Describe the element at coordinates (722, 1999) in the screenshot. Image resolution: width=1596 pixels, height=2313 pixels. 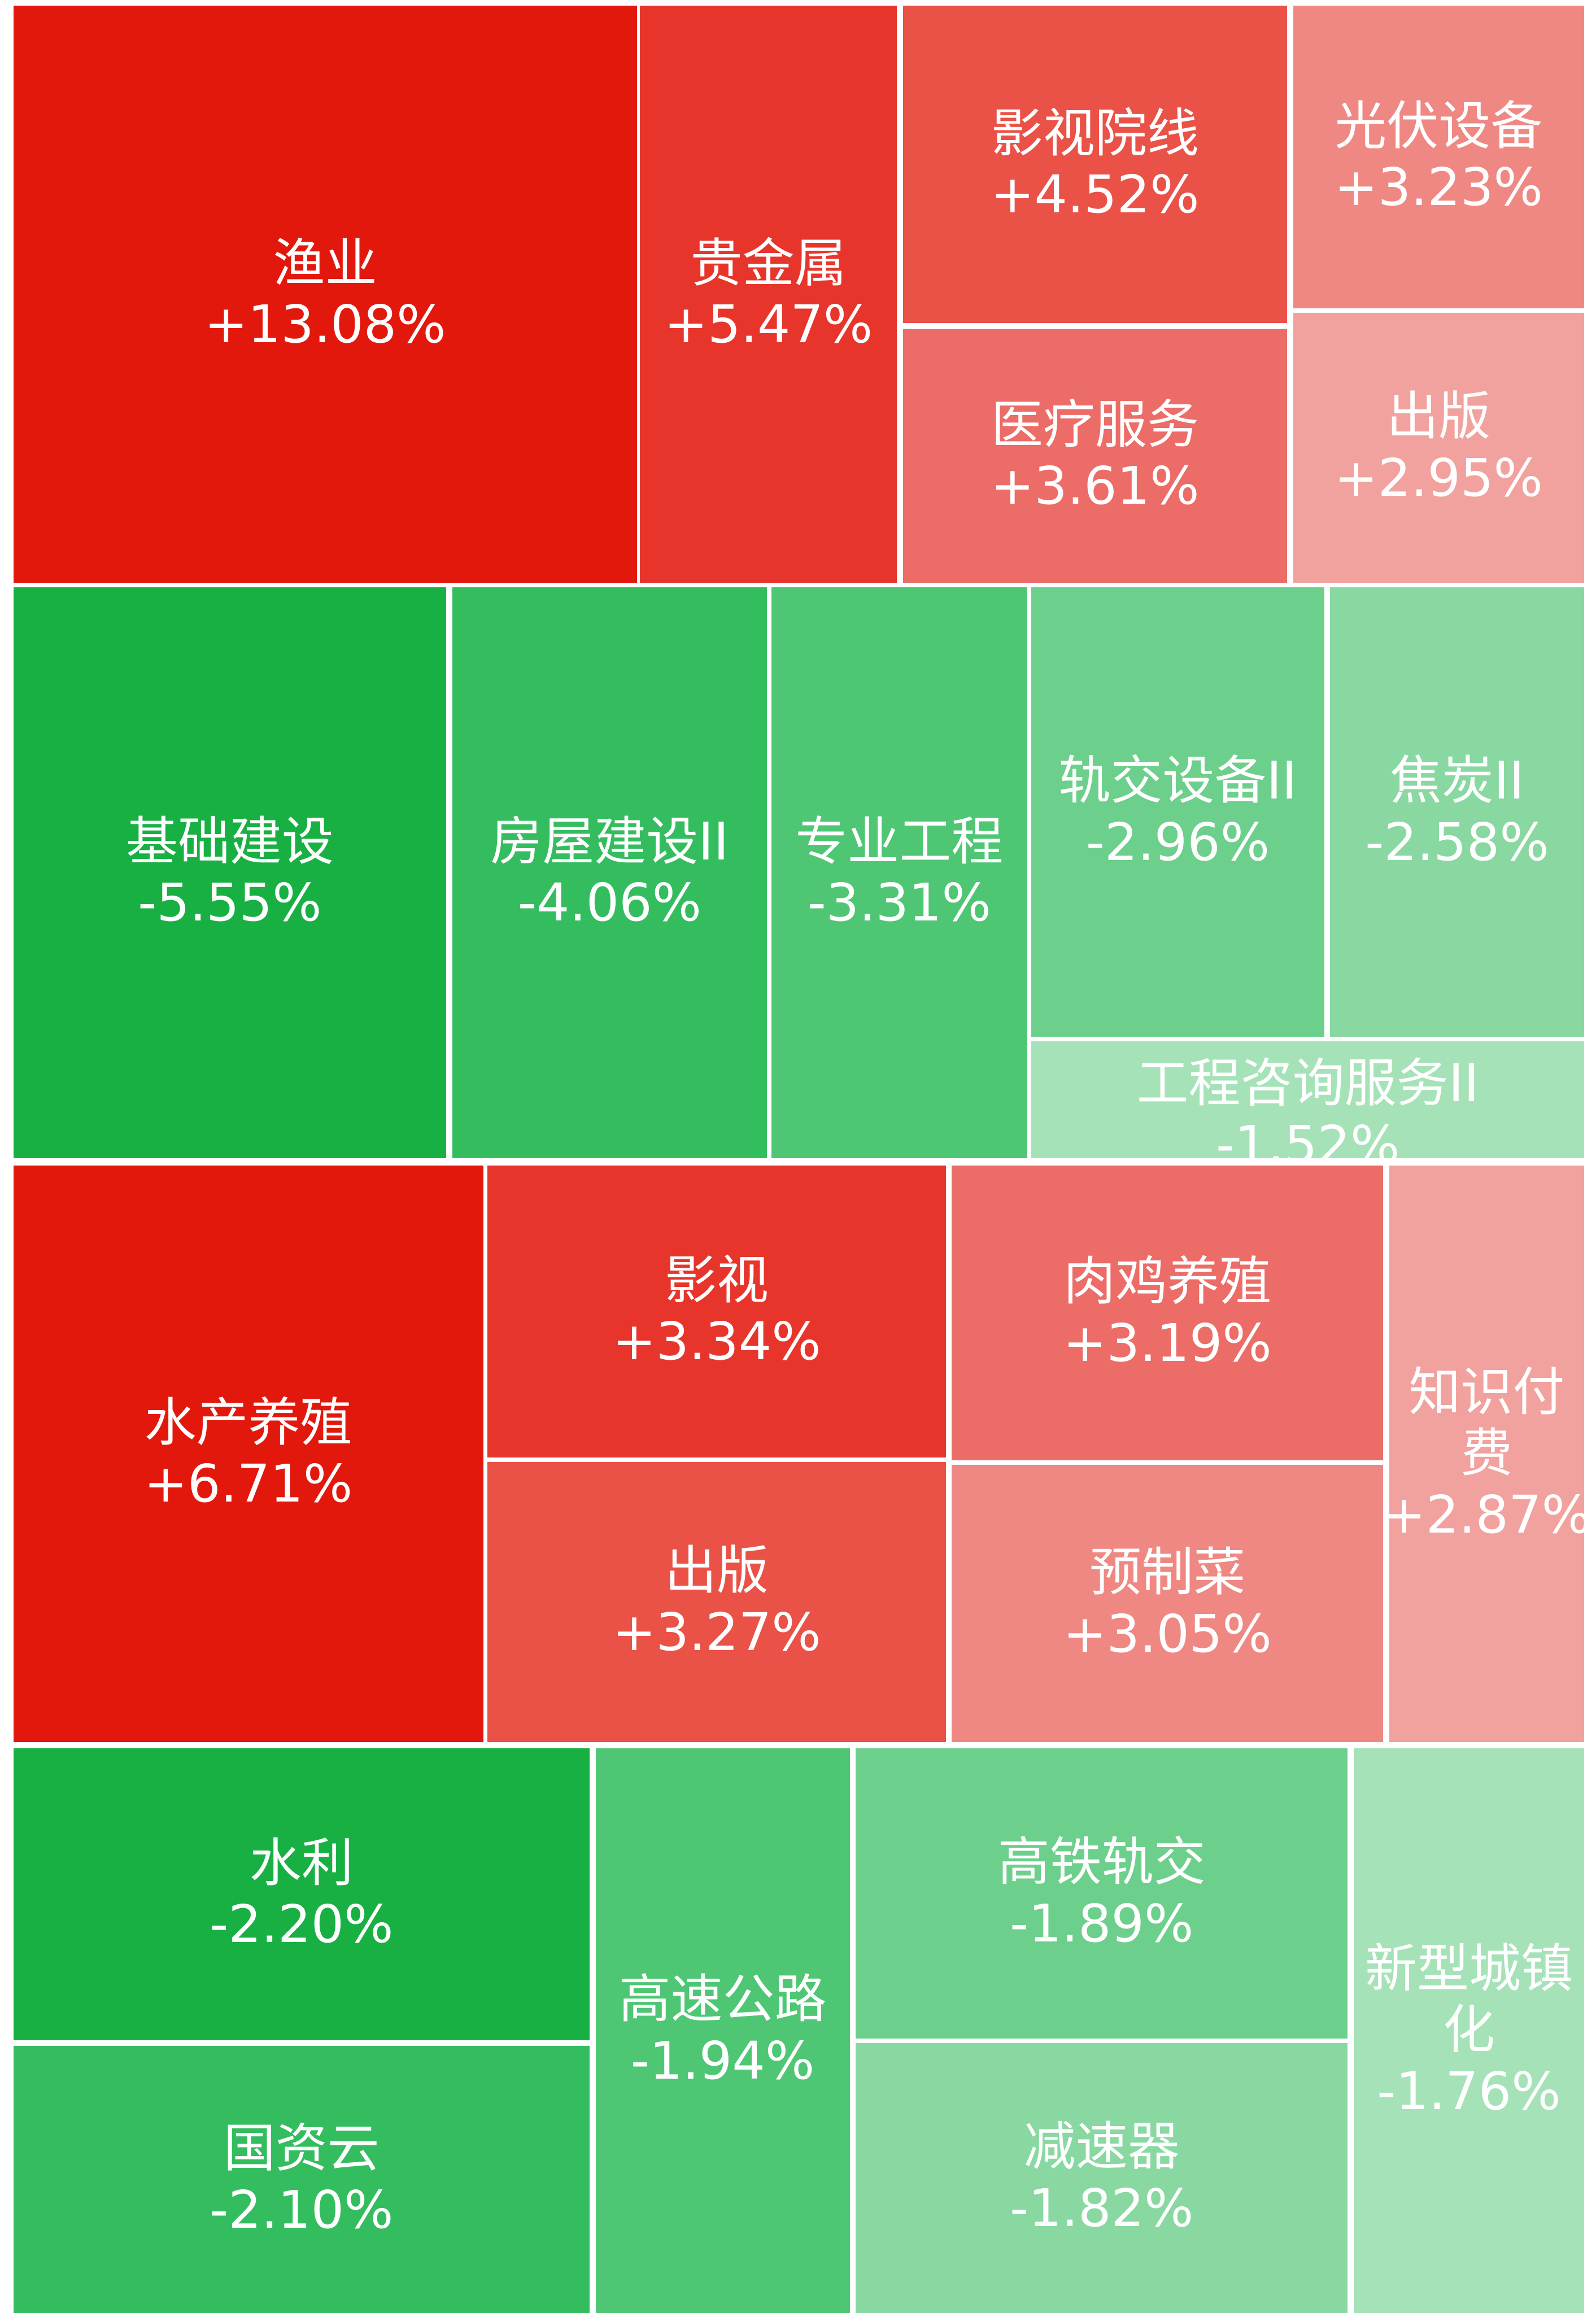
I see `tile-name: 高速公路` at that location.